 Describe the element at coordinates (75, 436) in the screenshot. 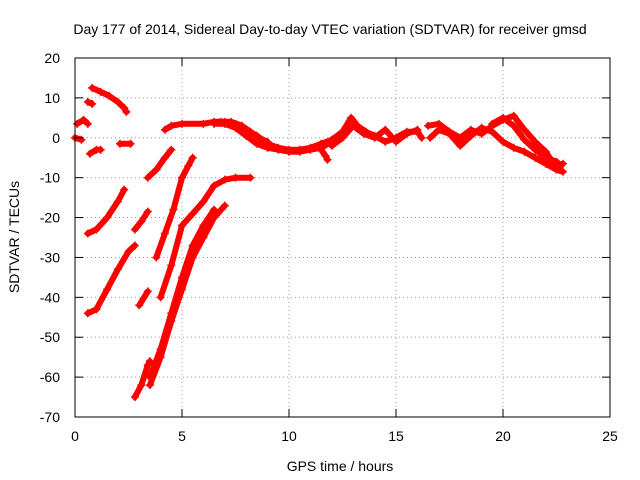

I see `x-tick-label: 0` at that location.